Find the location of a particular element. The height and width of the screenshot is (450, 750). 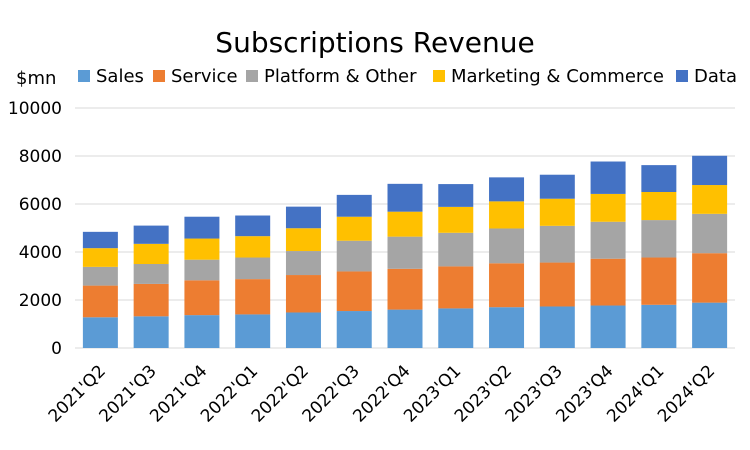

y-tick-label: 4000 is located at coordinates (40, 253).